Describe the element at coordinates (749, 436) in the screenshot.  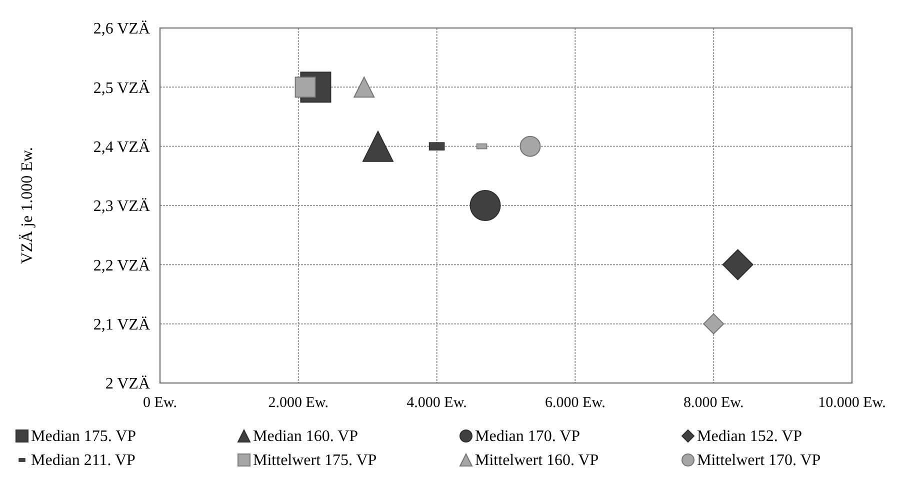
I see `legend-label: Median 152. VP` at that location.